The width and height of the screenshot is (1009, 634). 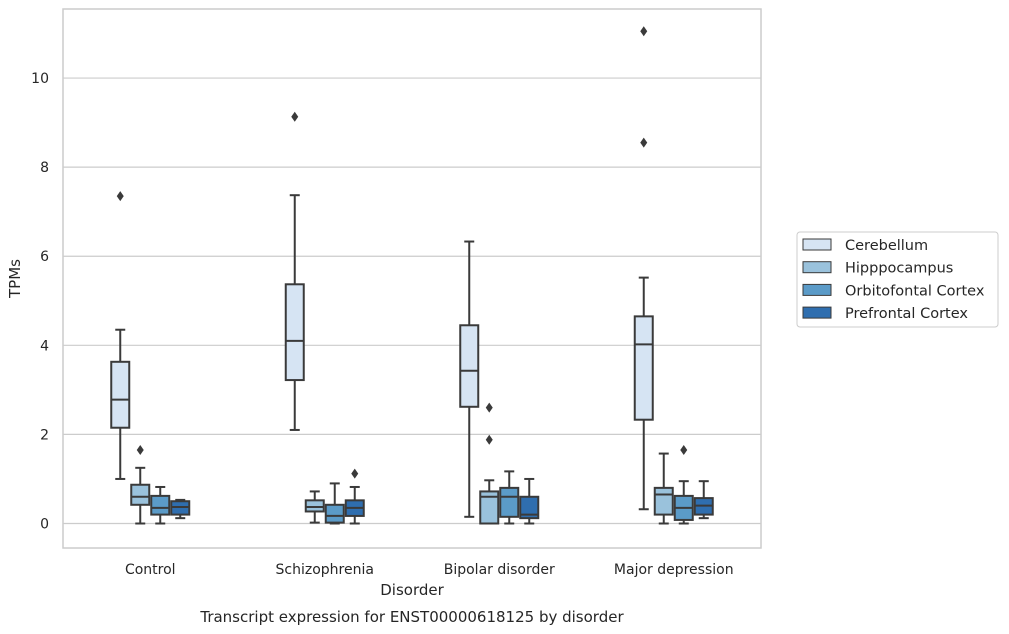 What do you see at coordinates (674, 570) in the screenshot?
I see `x-tick-label: Major depression` at bounding box center [674, 570].